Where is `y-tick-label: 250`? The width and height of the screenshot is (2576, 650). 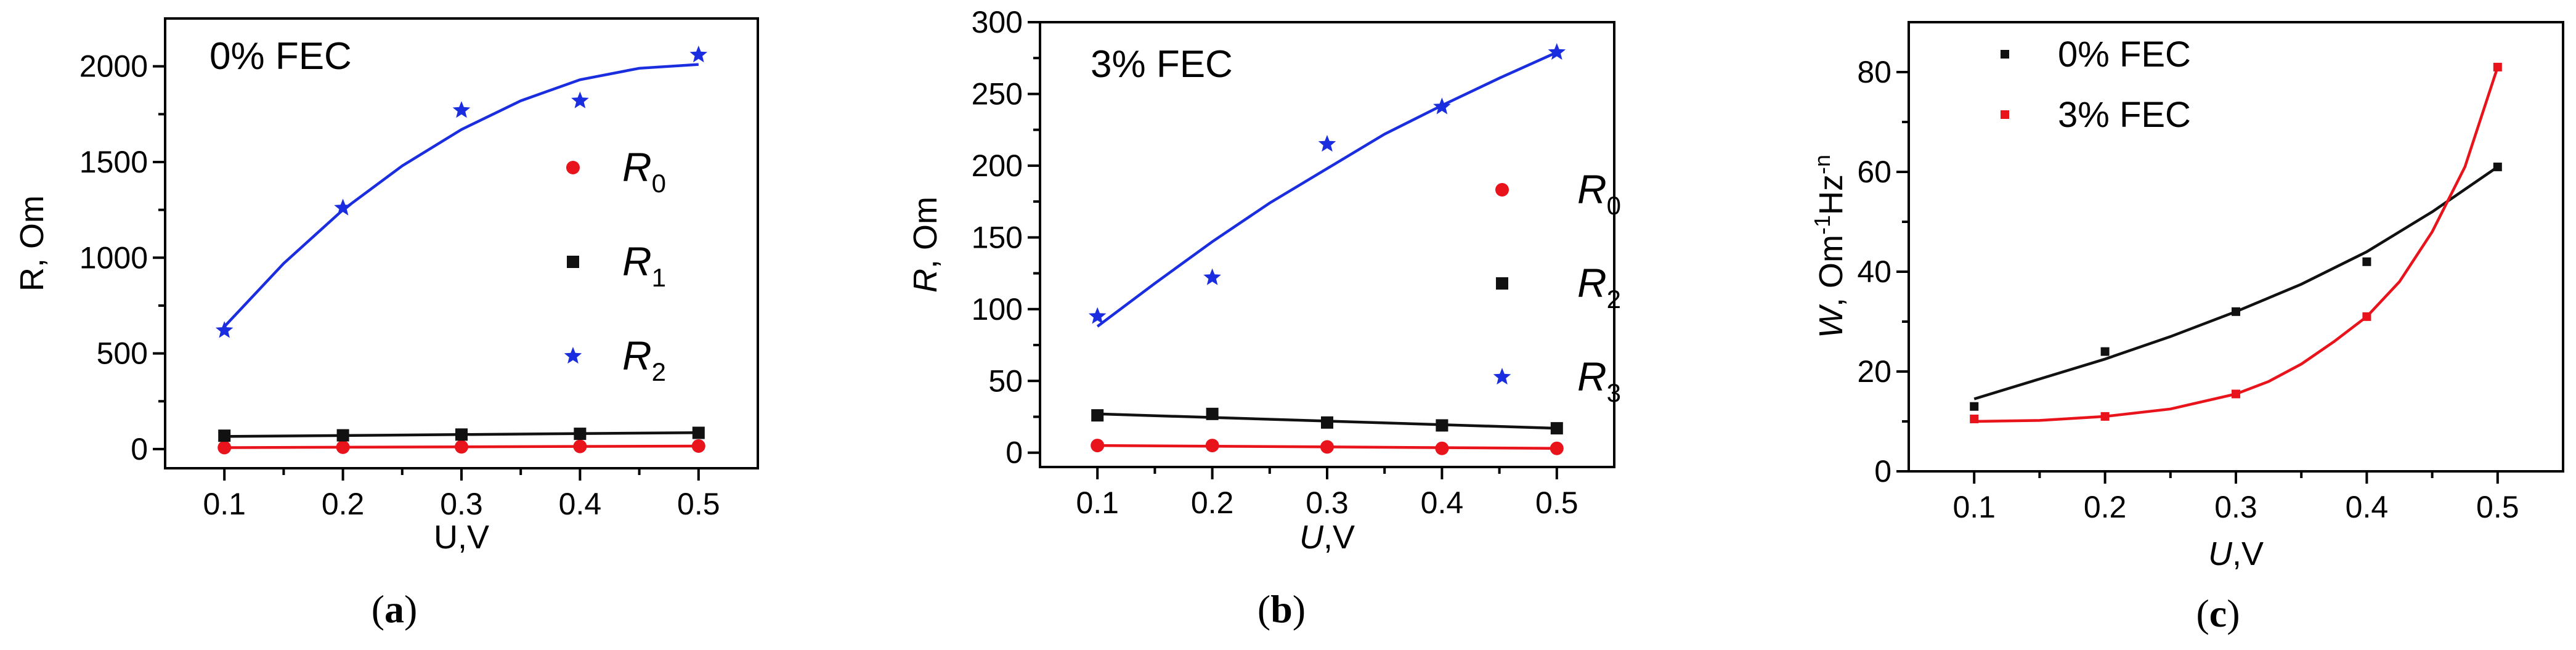
y-tick-label: 250 is located at coordinates (997, 93).